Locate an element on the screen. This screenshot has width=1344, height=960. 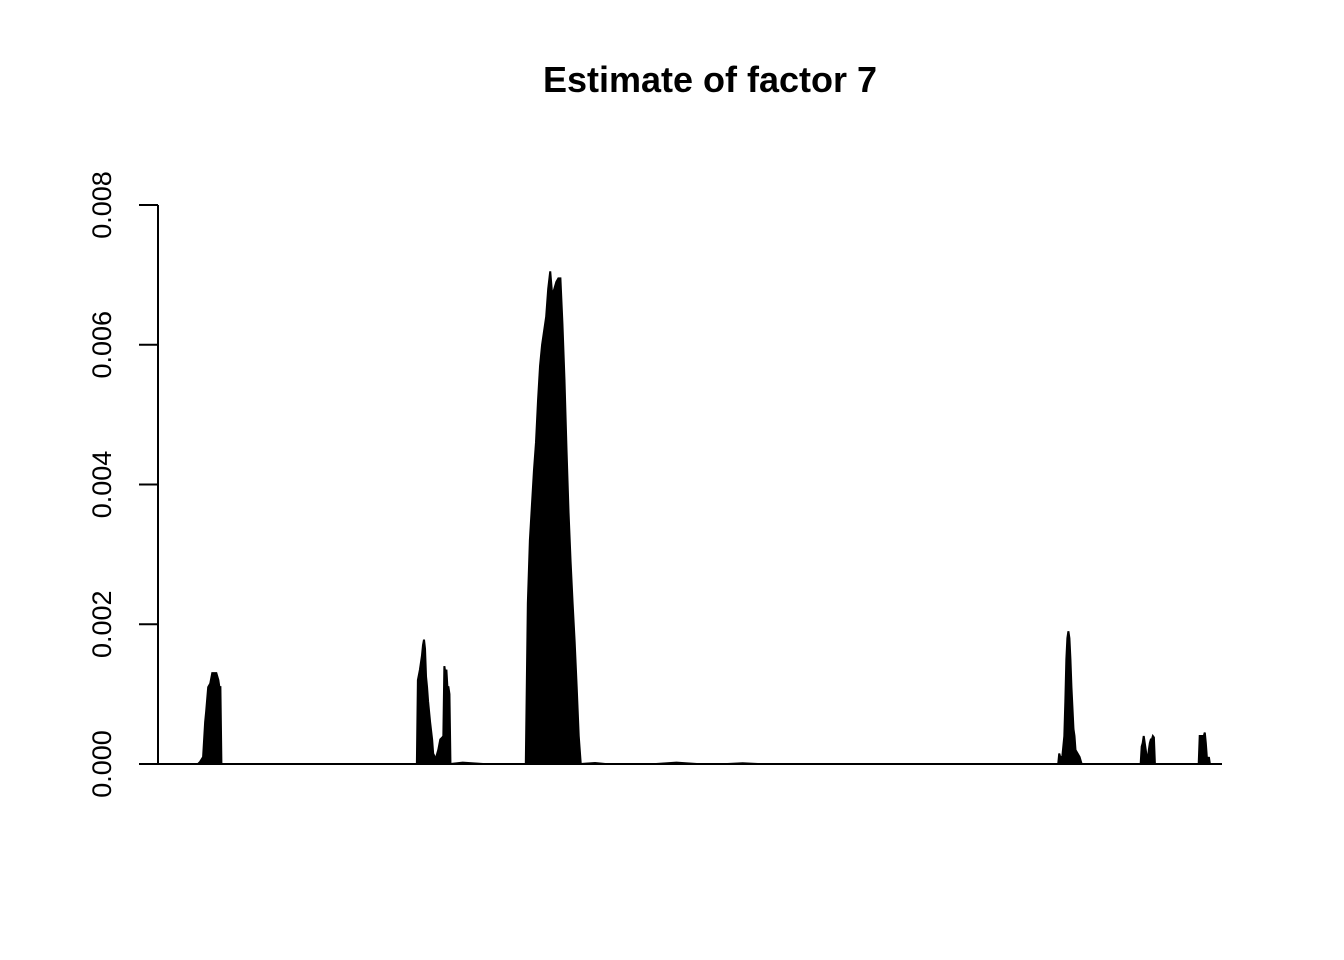
y-tick-label: 0.008 is located at coordinates (102, 205).